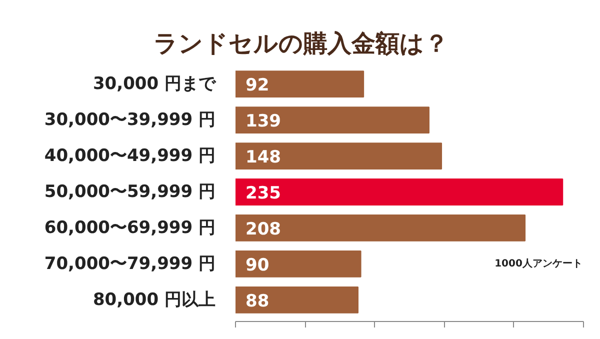 This screenshot has width=600, height=339. Describe the element at coordinates (258, 86) in the screenshot. I see `data-label: 92` at that location.